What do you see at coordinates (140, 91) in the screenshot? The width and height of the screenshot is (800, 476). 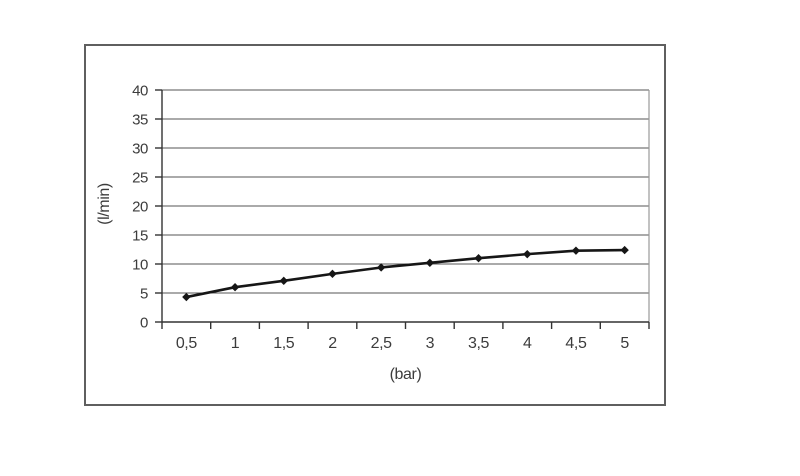 I see `y-tick-label: 40` at bounding box center [140, 91].